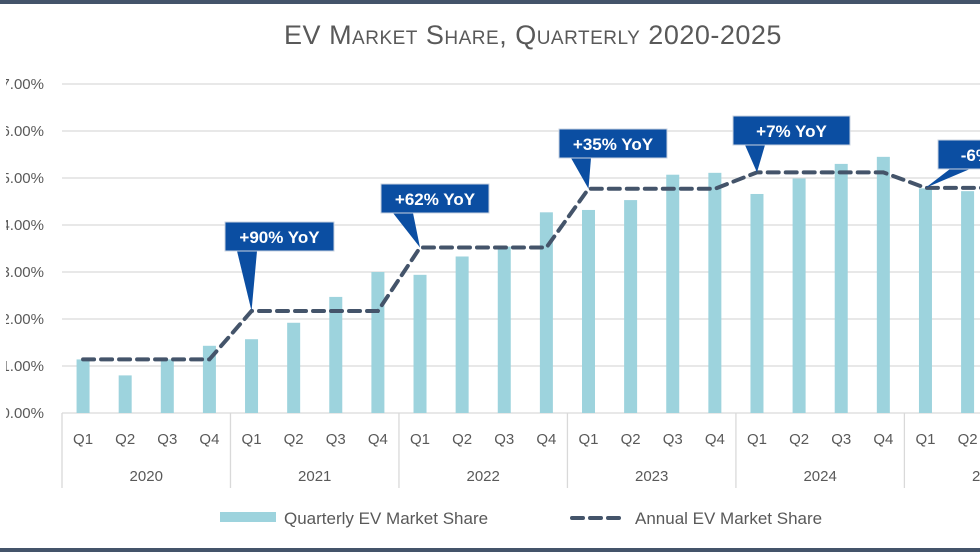  I want to click on legend-label-quarterly: Quarterly EV Market Share, so click(386, 518).